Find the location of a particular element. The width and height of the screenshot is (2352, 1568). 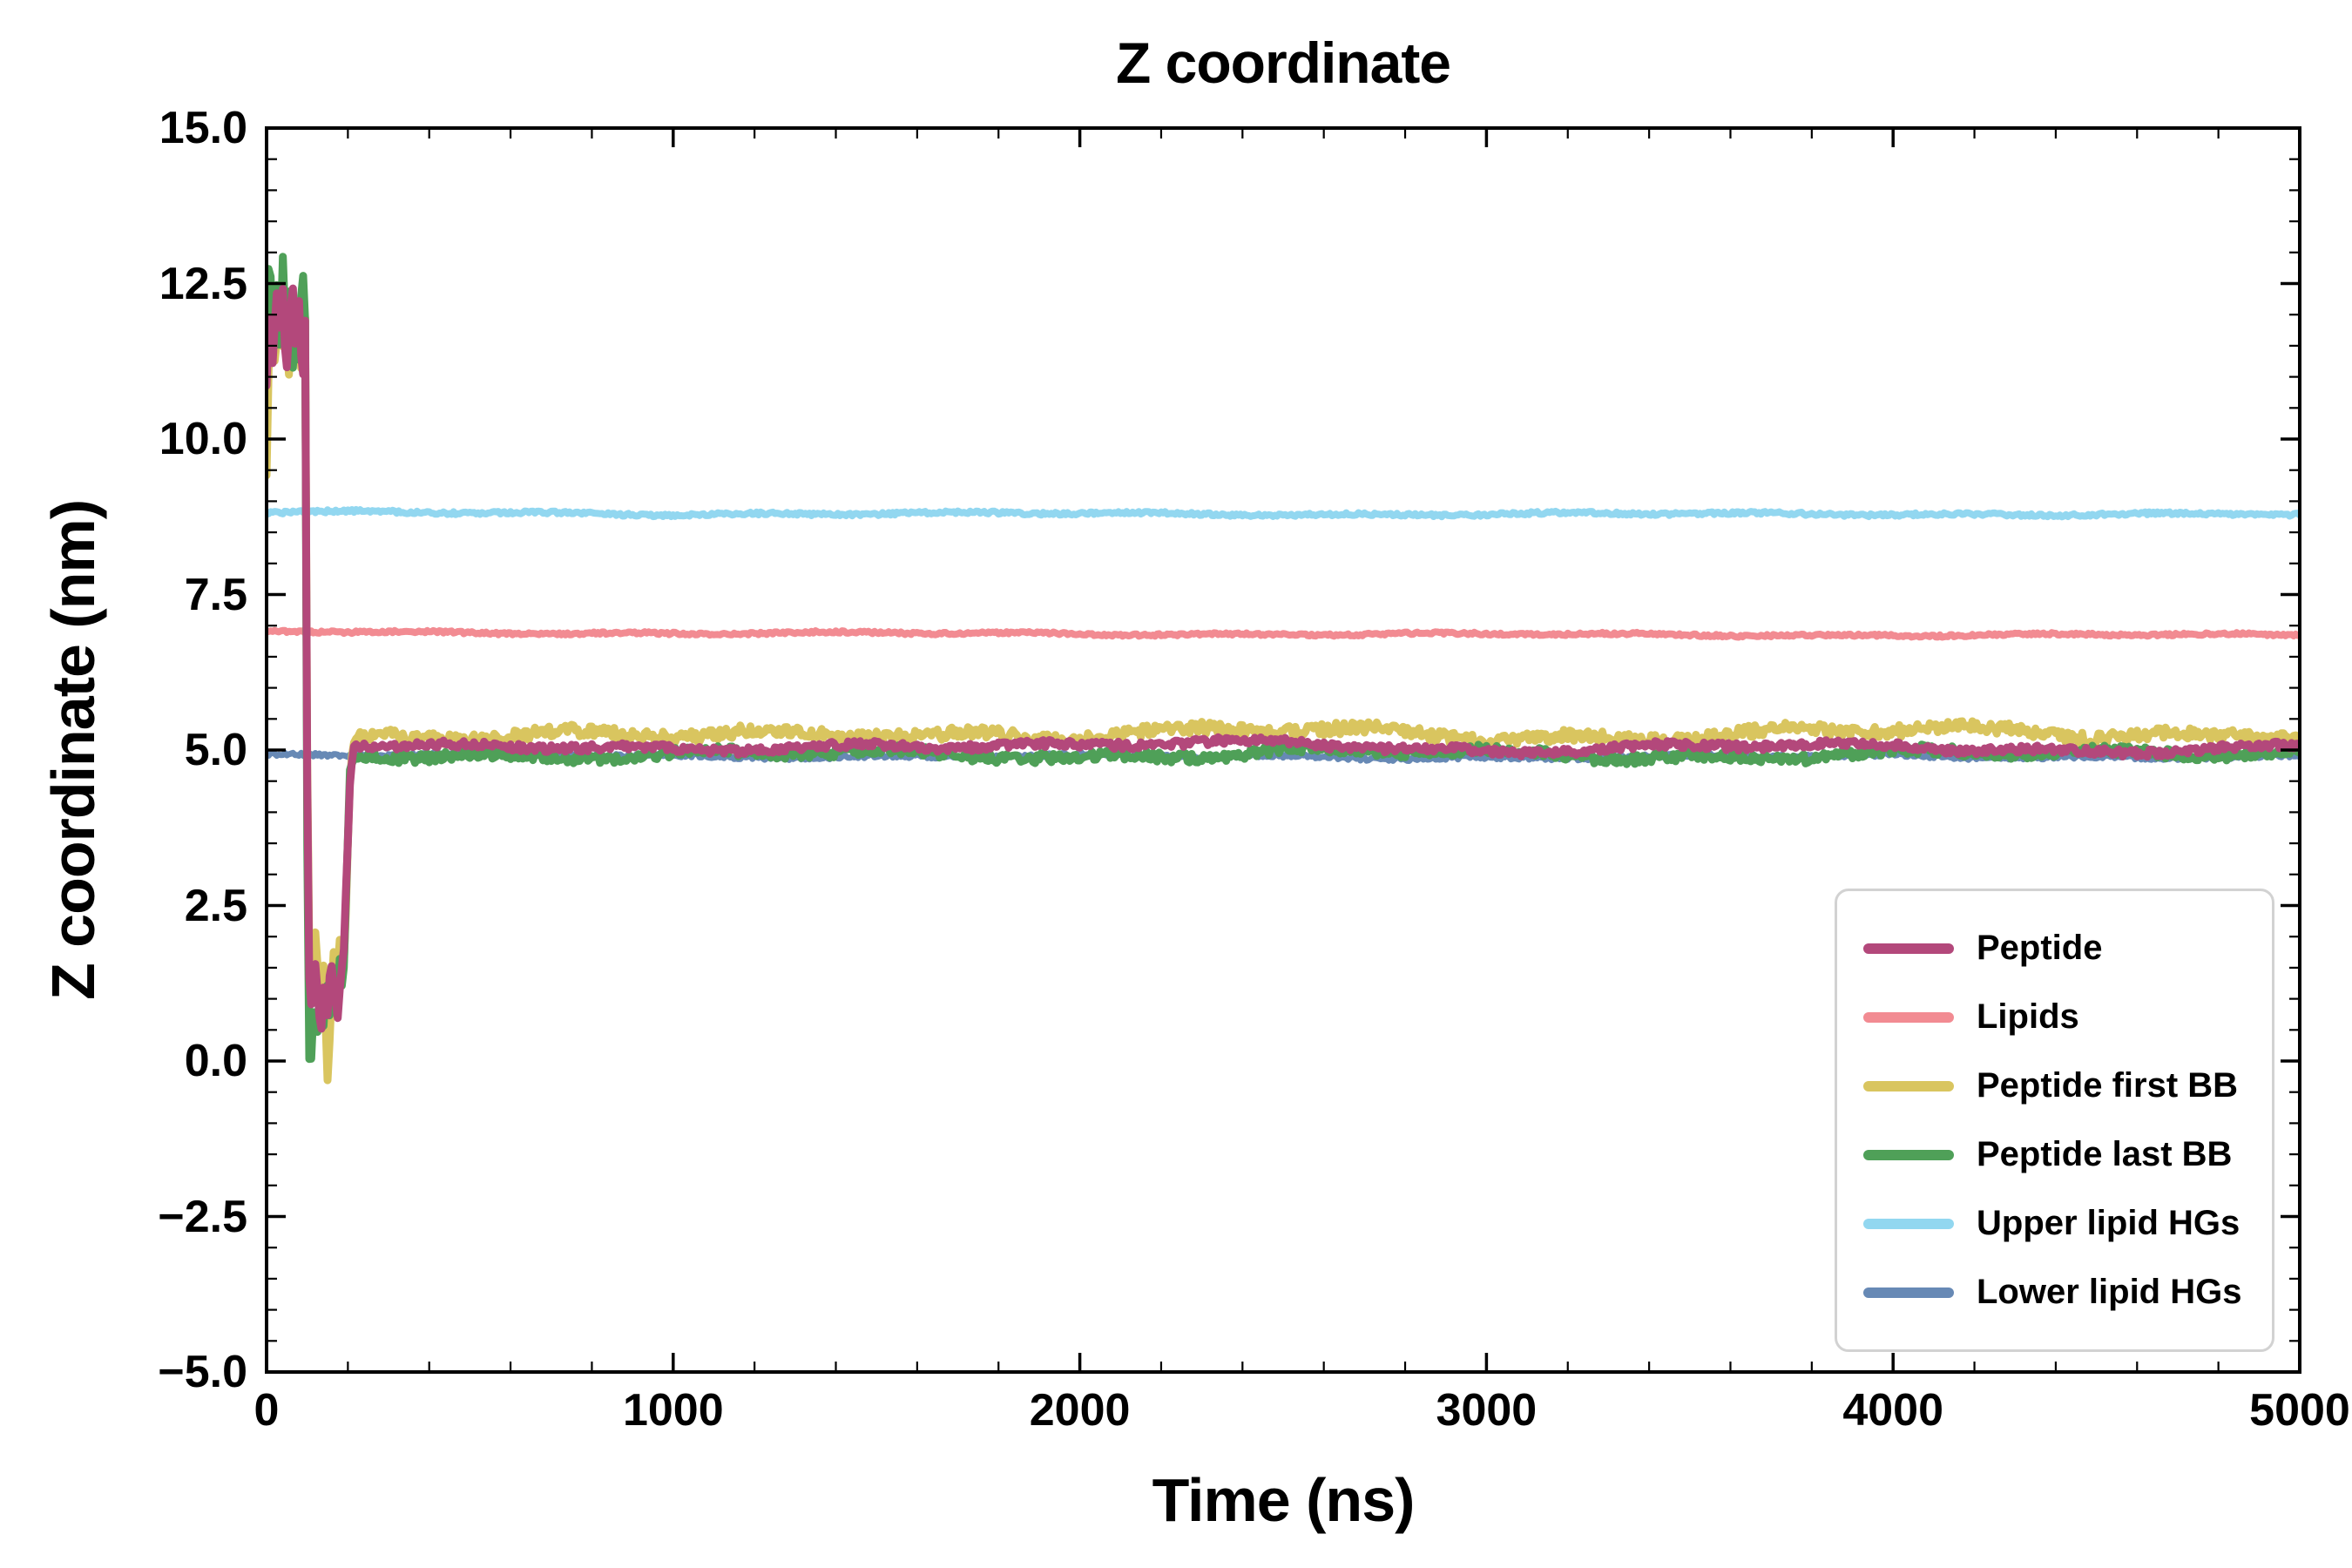

legend-item-label: Peptide last BB is located at coordinates (2105, 1154).